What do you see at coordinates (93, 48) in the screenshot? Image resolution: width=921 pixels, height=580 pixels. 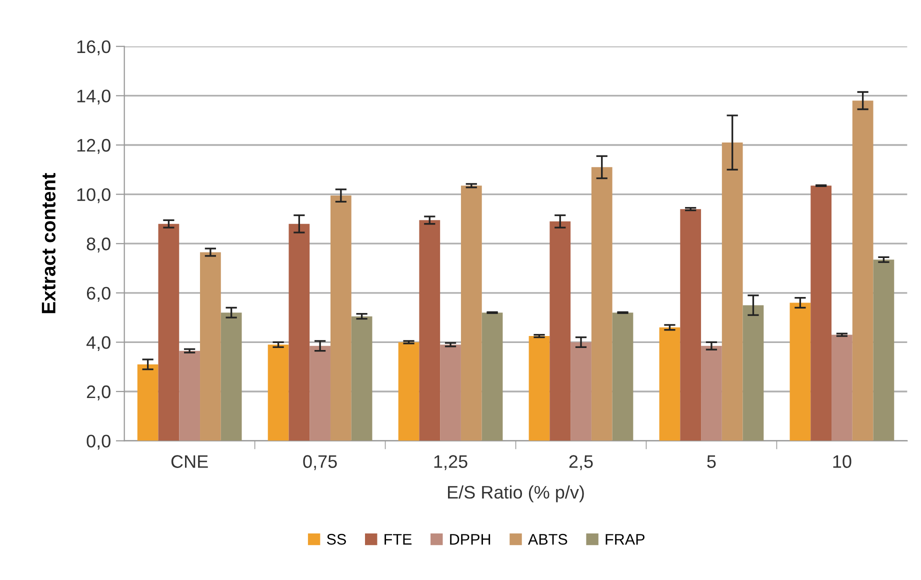 I see `y-tick-label: 16,0` at bounding box center [93, 48].